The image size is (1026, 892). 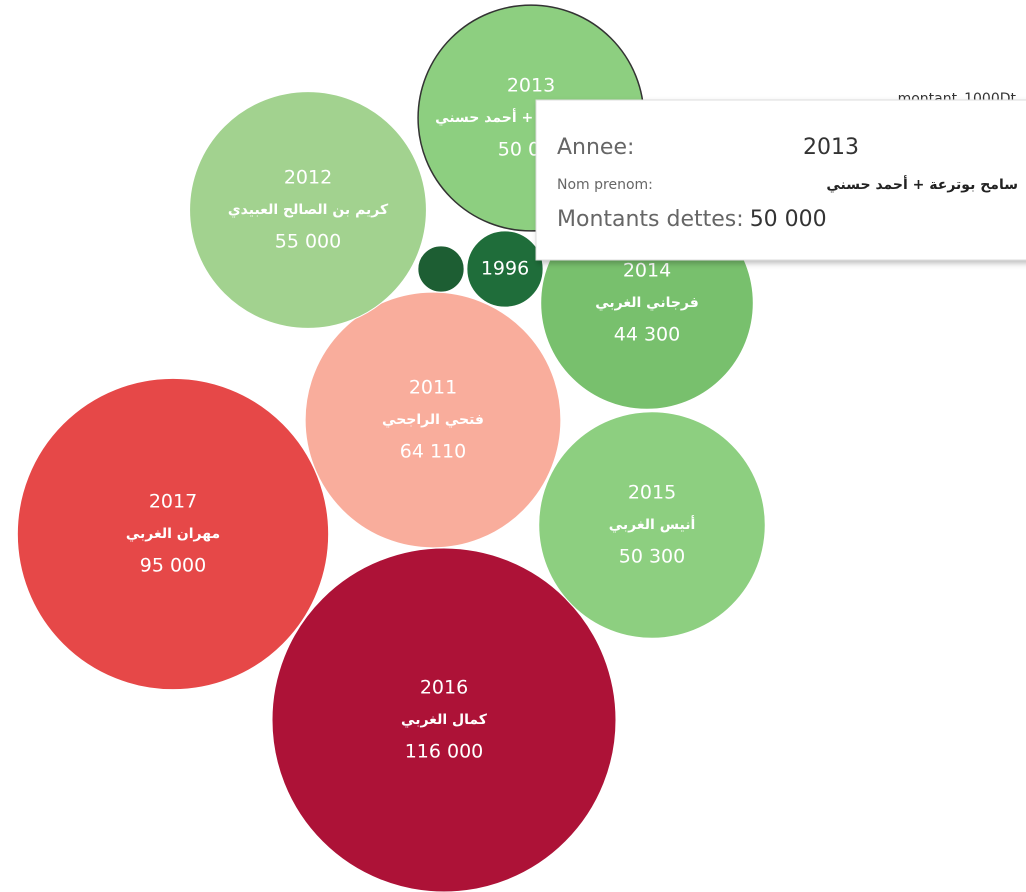 I want to click on tooltip-value: سامح بوترعة + أحمد حسني, so click(x=922, y=184).